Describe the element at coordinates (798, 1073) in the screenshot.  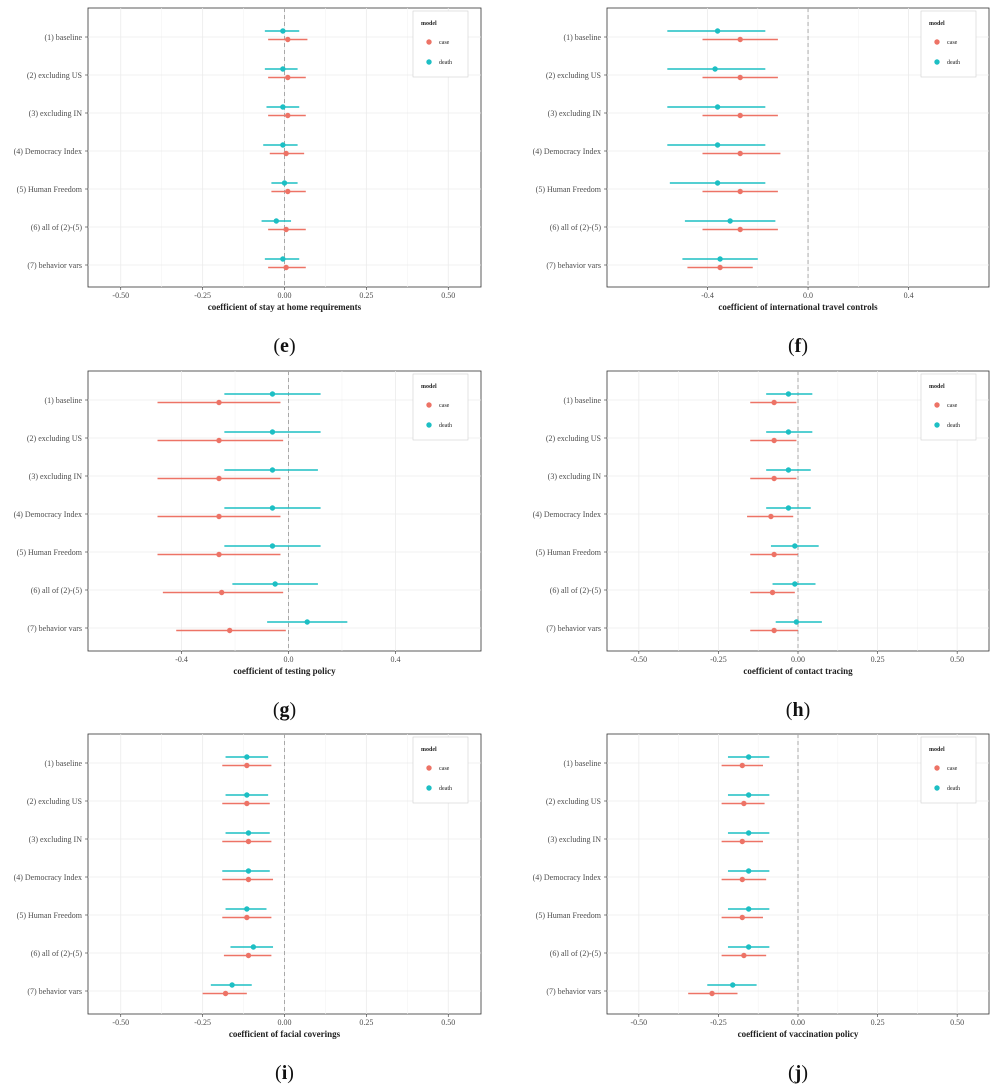
I see `panel-letter: (j)` at that location.